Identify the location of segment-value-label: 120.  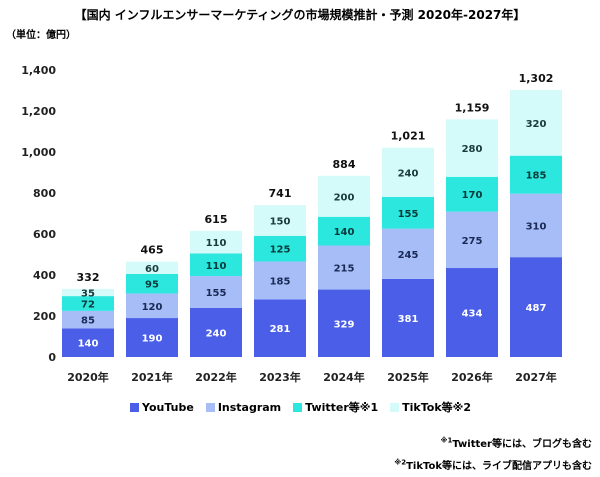
(152, 307).